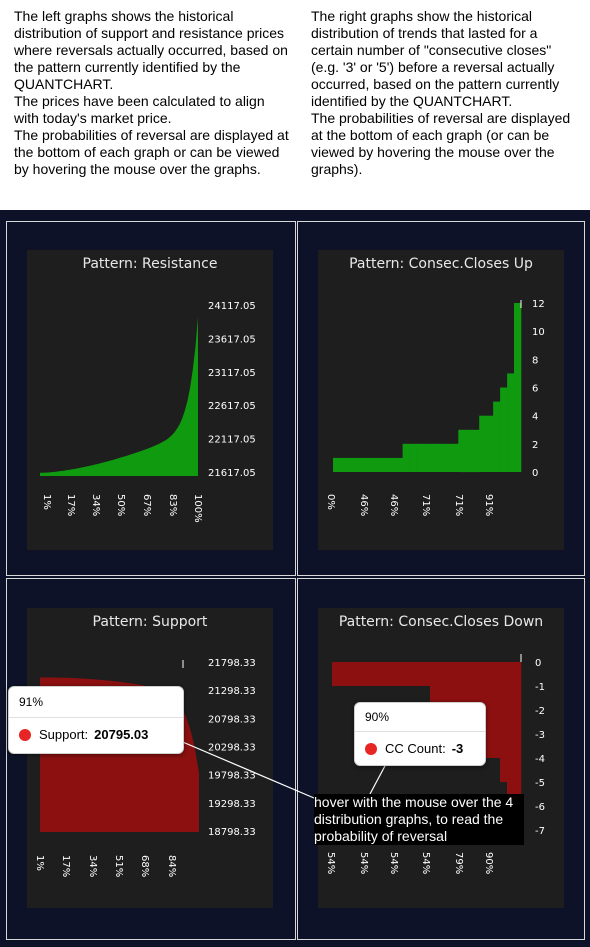  What do you see at coordinates (232, 776) in the screenshot?
I see `y-tick-label: 19798.33` at bounding box center [232, 776].